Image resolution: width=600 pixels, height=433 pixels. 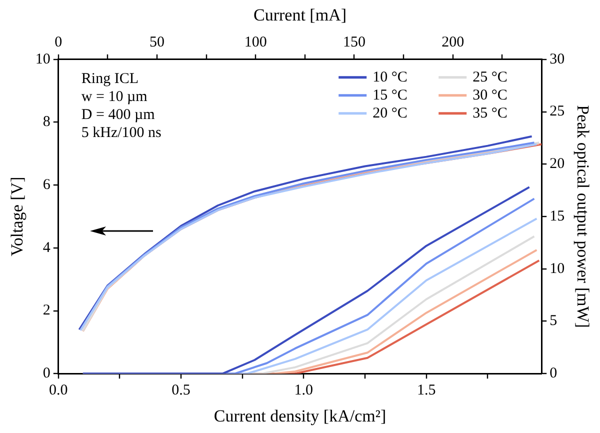 I want to click on x2-tick-label: 150, so click(x=354, y=42).